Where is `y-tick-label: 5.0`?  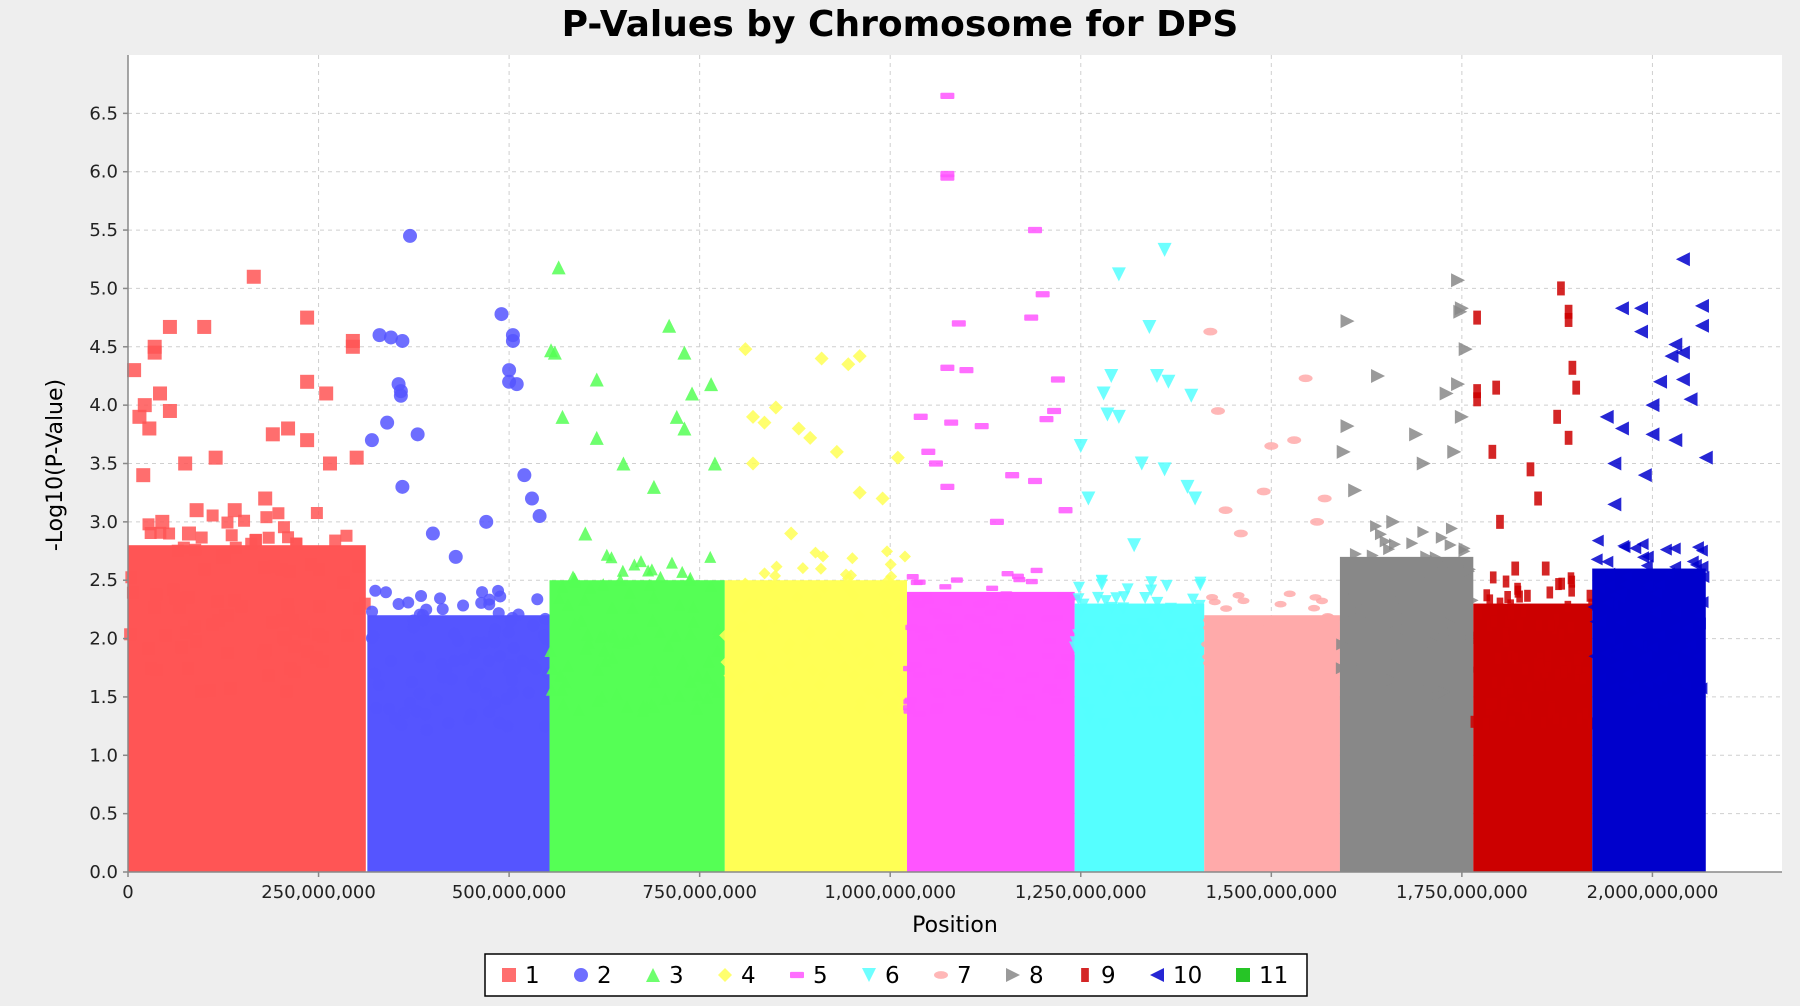
y-tick-label: 5.0 is located at coordinates (103, 288).